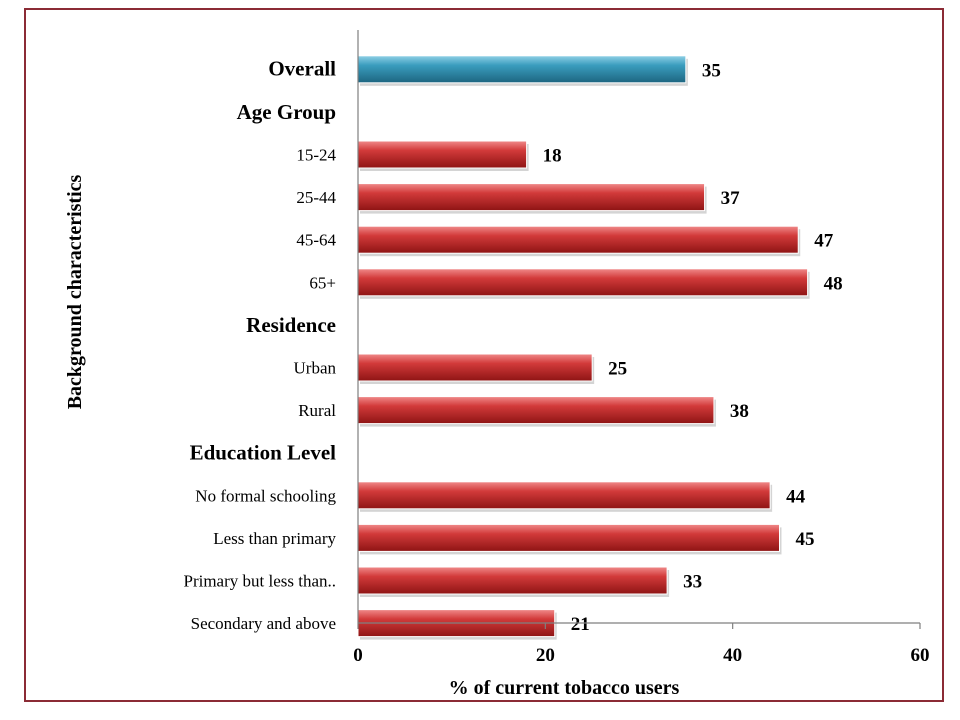 This screenshot has height=720, width=960. Describe the element at coordinates (315, 368) in the screenshot. I see `category-label: Urban` at that location.